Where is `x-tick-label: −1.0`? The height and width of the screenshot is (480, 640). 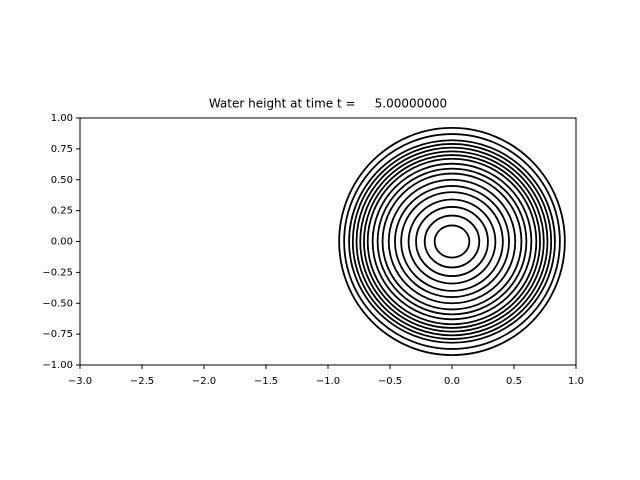 x-tick-label: −1.0 is located at coordinates (328, 381).